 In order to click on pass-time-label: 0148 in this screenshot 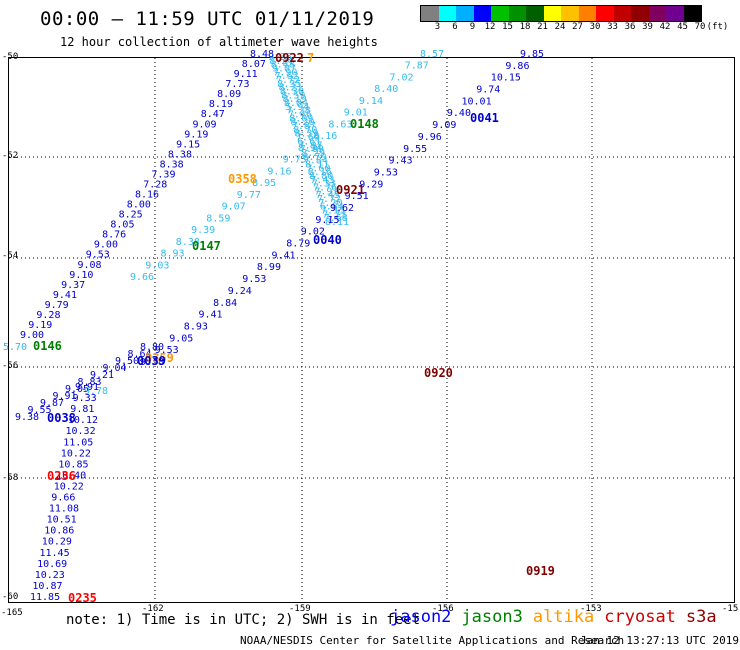, I will do `click(364, 124)`.